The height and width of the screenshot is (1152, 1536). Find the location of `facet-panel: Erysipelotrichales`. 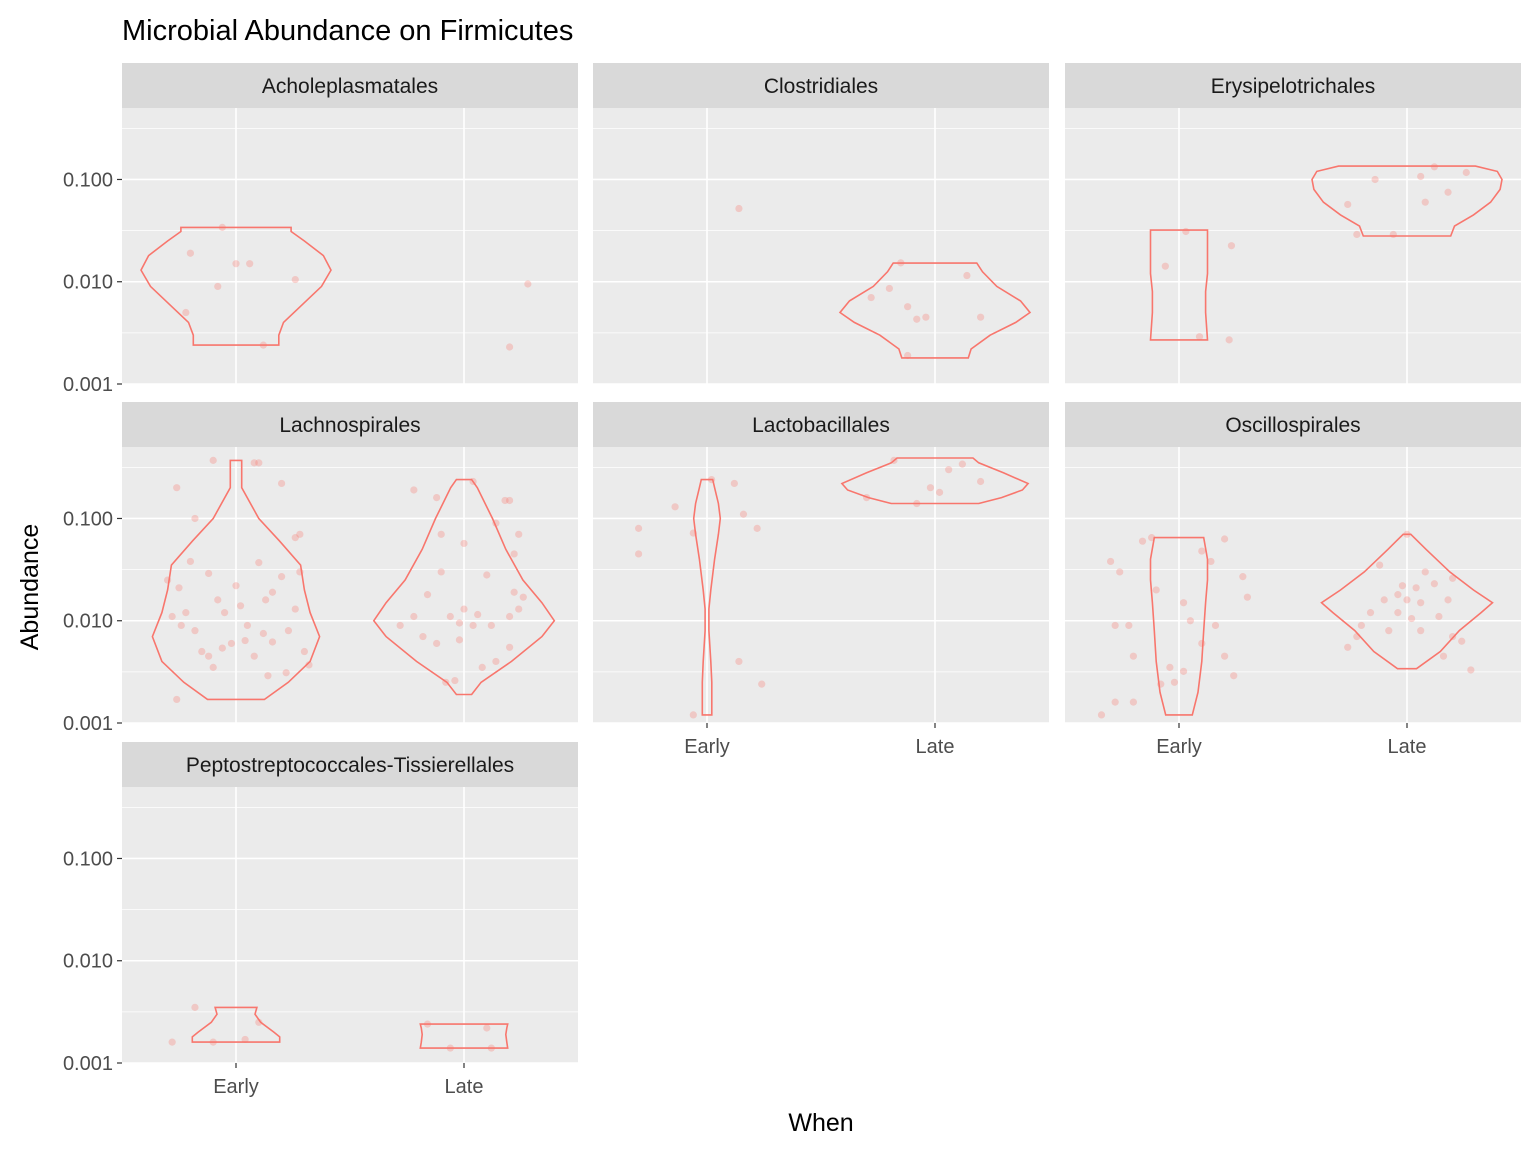

facet-panel: Erysipelotrichales is located at coordinates (1293, 224).